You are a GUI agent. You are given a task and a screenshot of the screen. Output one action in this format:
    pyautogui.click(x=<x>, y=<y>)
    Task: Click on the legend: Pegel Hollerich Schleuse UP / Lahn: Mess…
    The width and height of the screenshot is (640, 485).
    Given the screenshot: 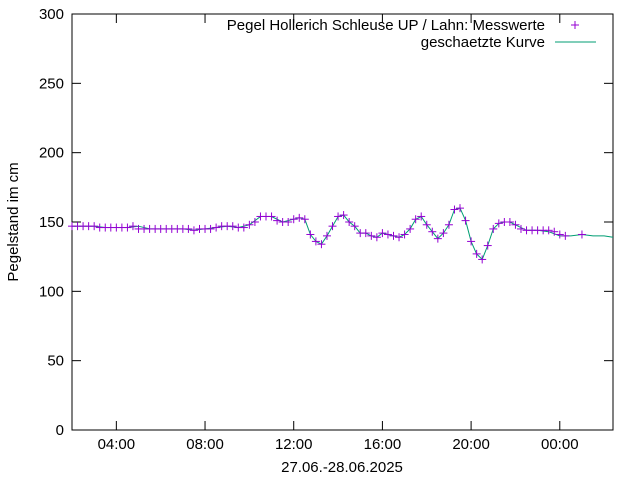 What is the action you would take?
    pyautogui.click(x=411, y=34)
    